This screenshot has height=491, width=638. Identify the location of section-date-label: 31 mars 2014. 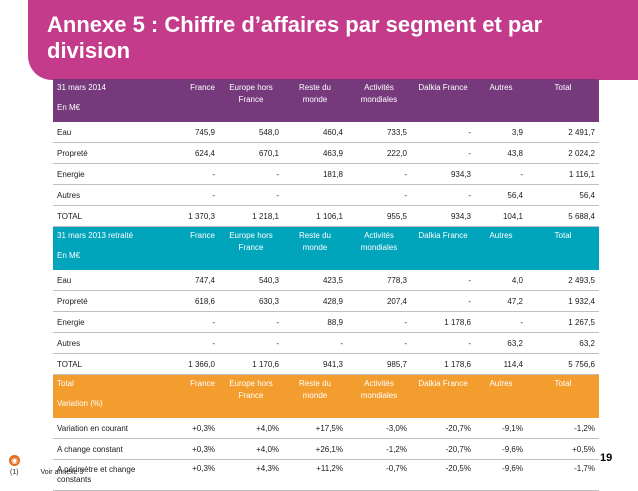
(108, 90).